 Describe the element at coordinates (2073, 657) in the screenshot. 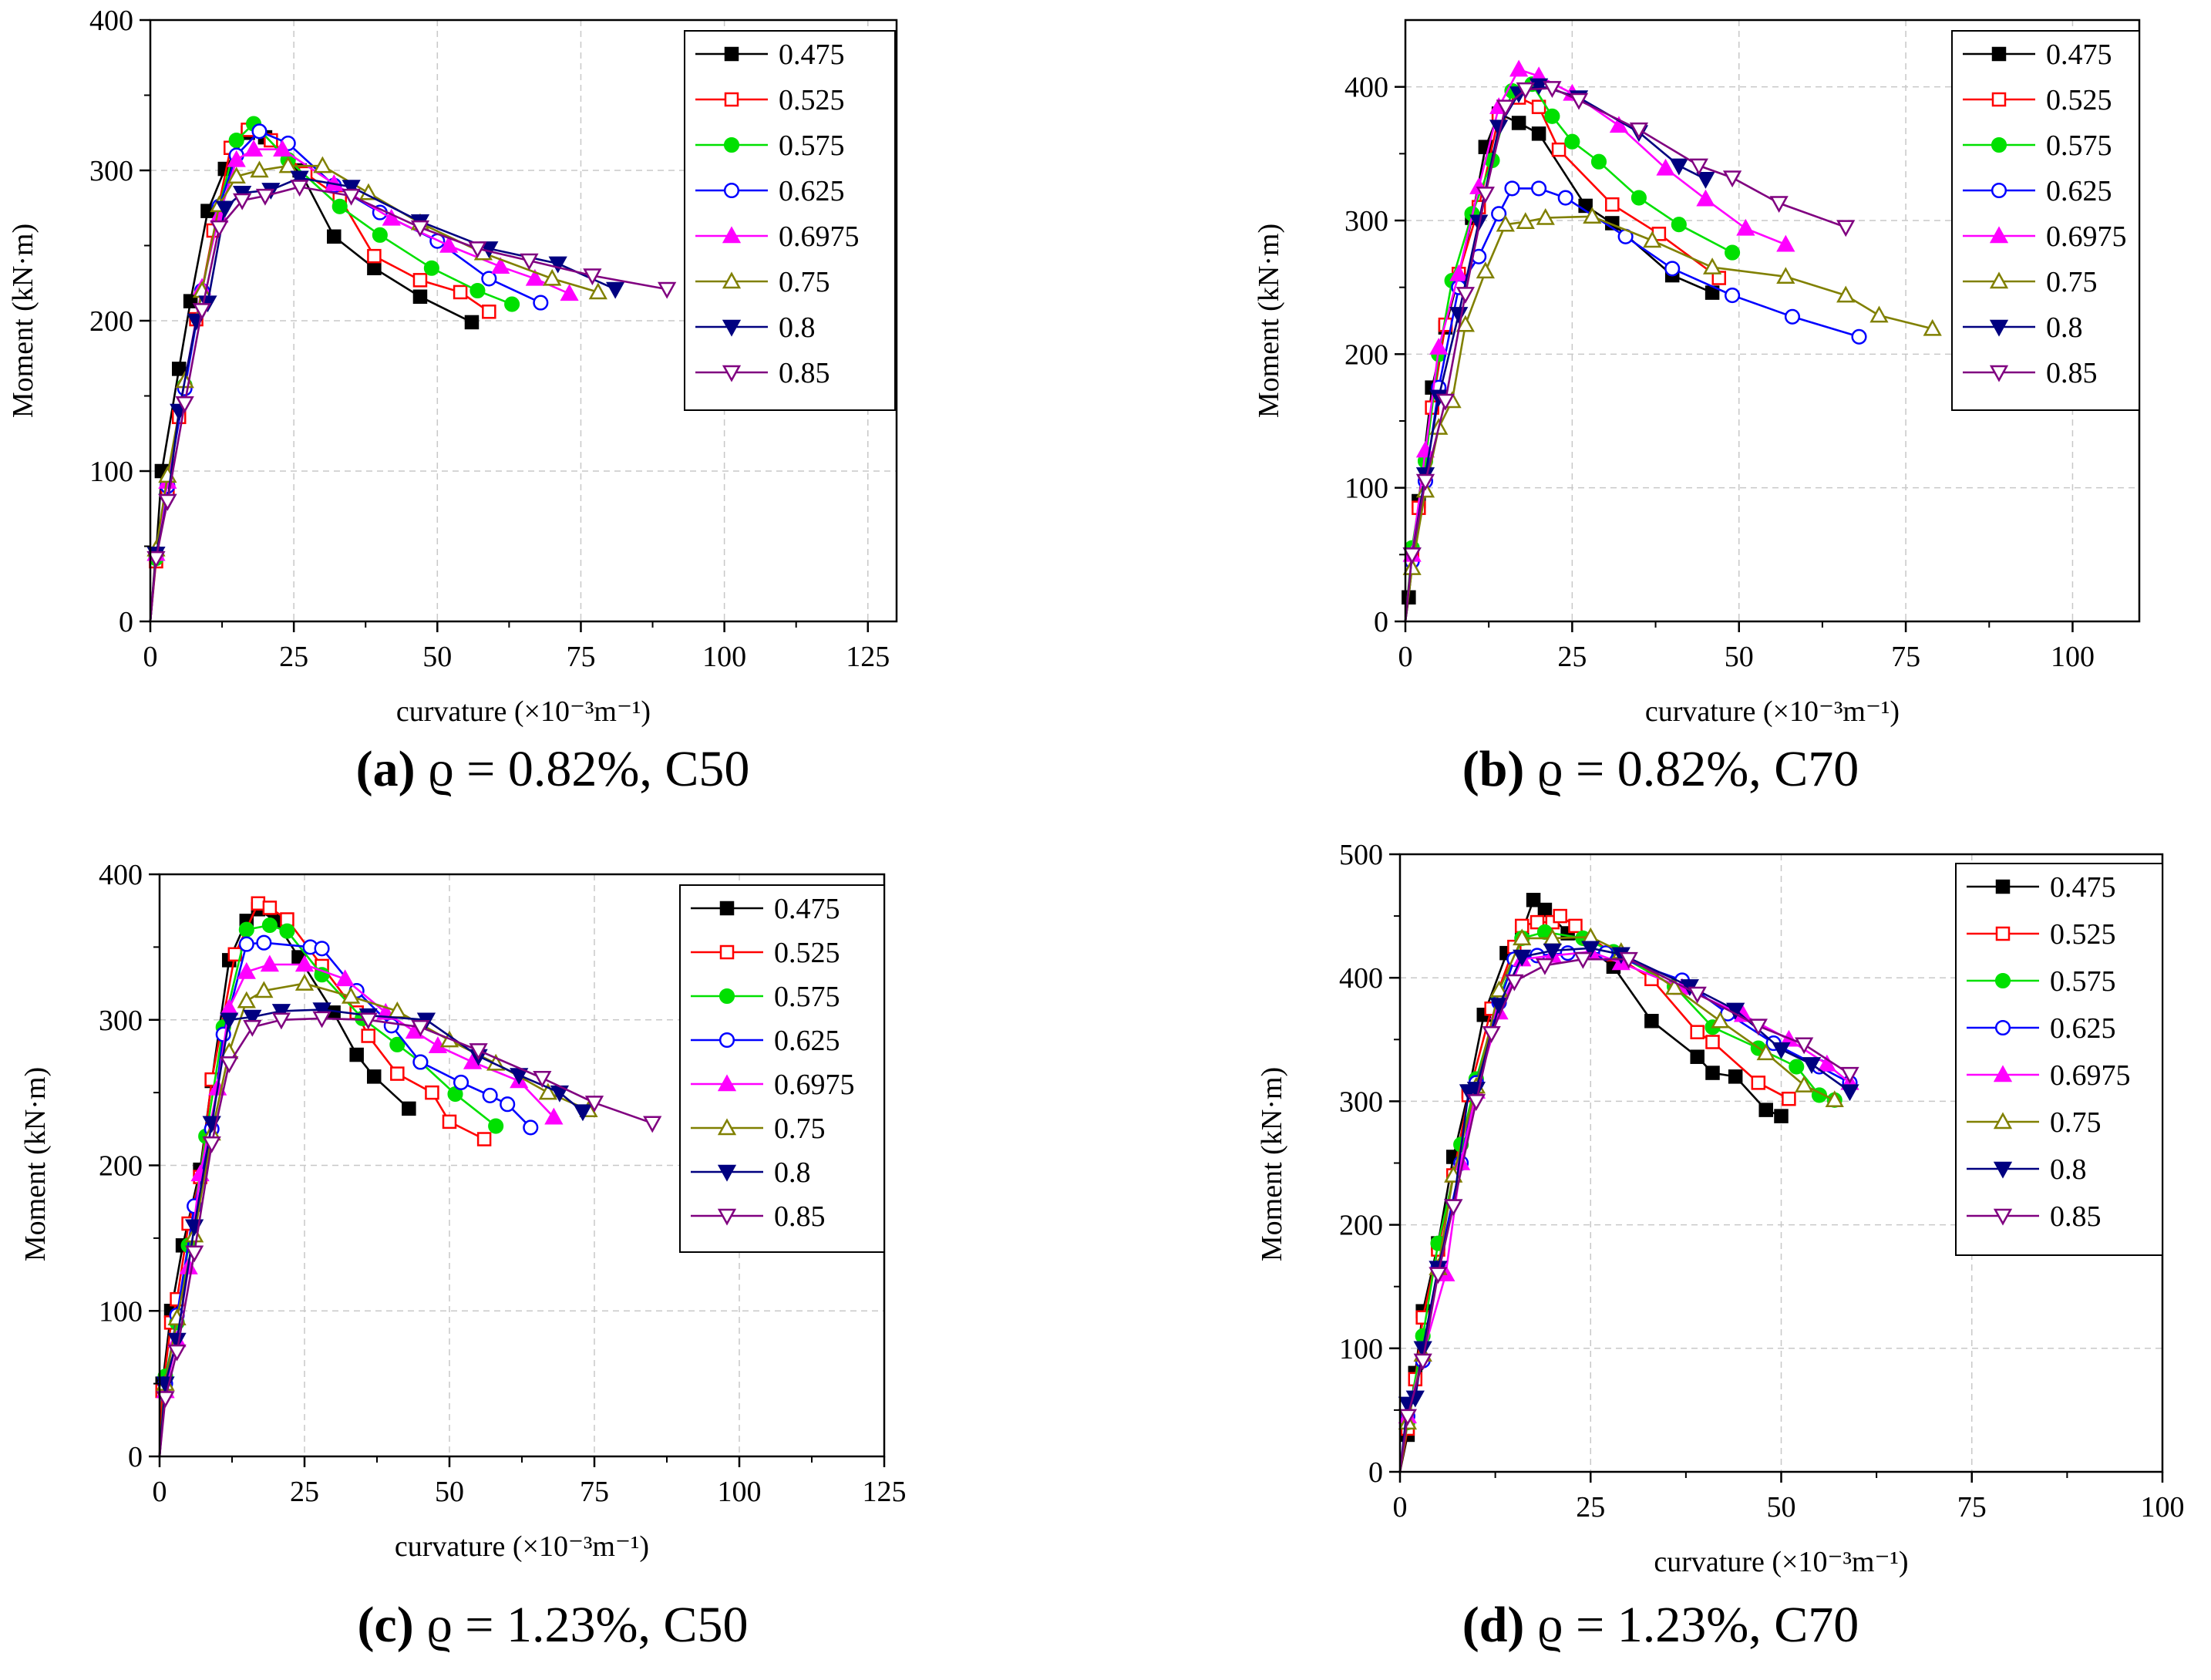

I see `x-tick-label: 100` at that location.